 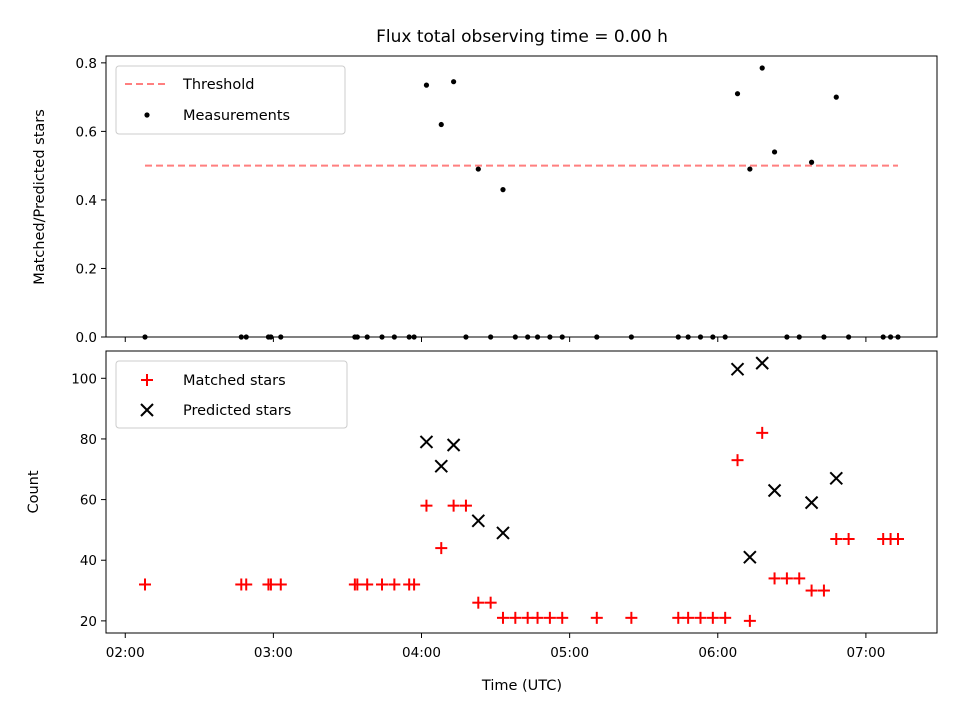 I want to click on x-tick-label: 07:00, so click(x=865, y=653).